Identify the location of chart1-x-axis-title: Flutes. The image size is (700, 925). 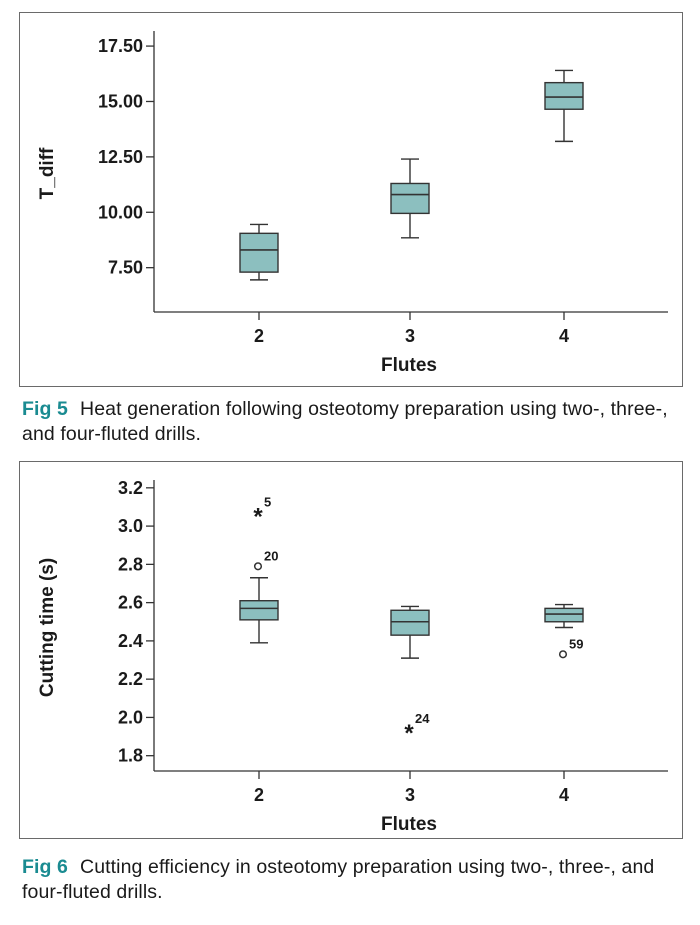
(409, 365).